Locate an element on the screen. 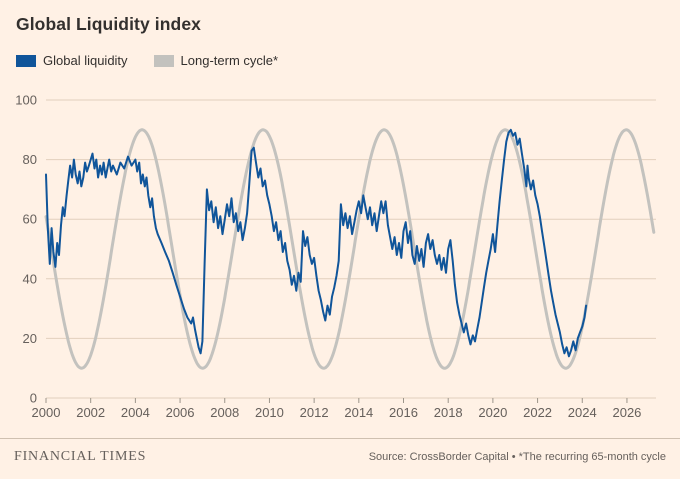  legend-item-global-liquidity: Global liquidity is located at coordinates (72, 60).